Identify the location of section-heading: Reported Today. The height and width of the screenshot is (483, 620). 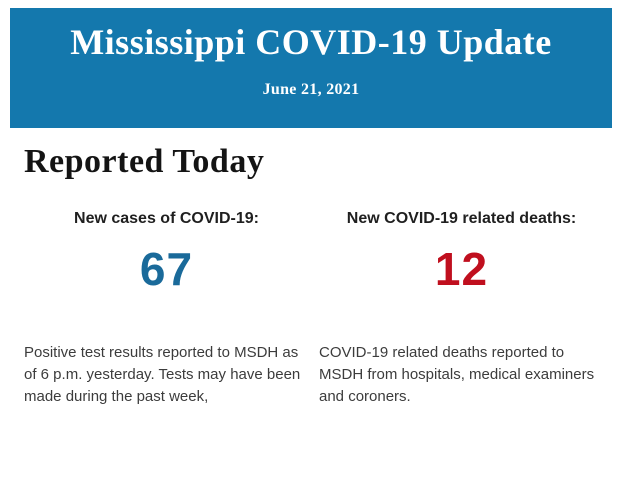
(144, 161).